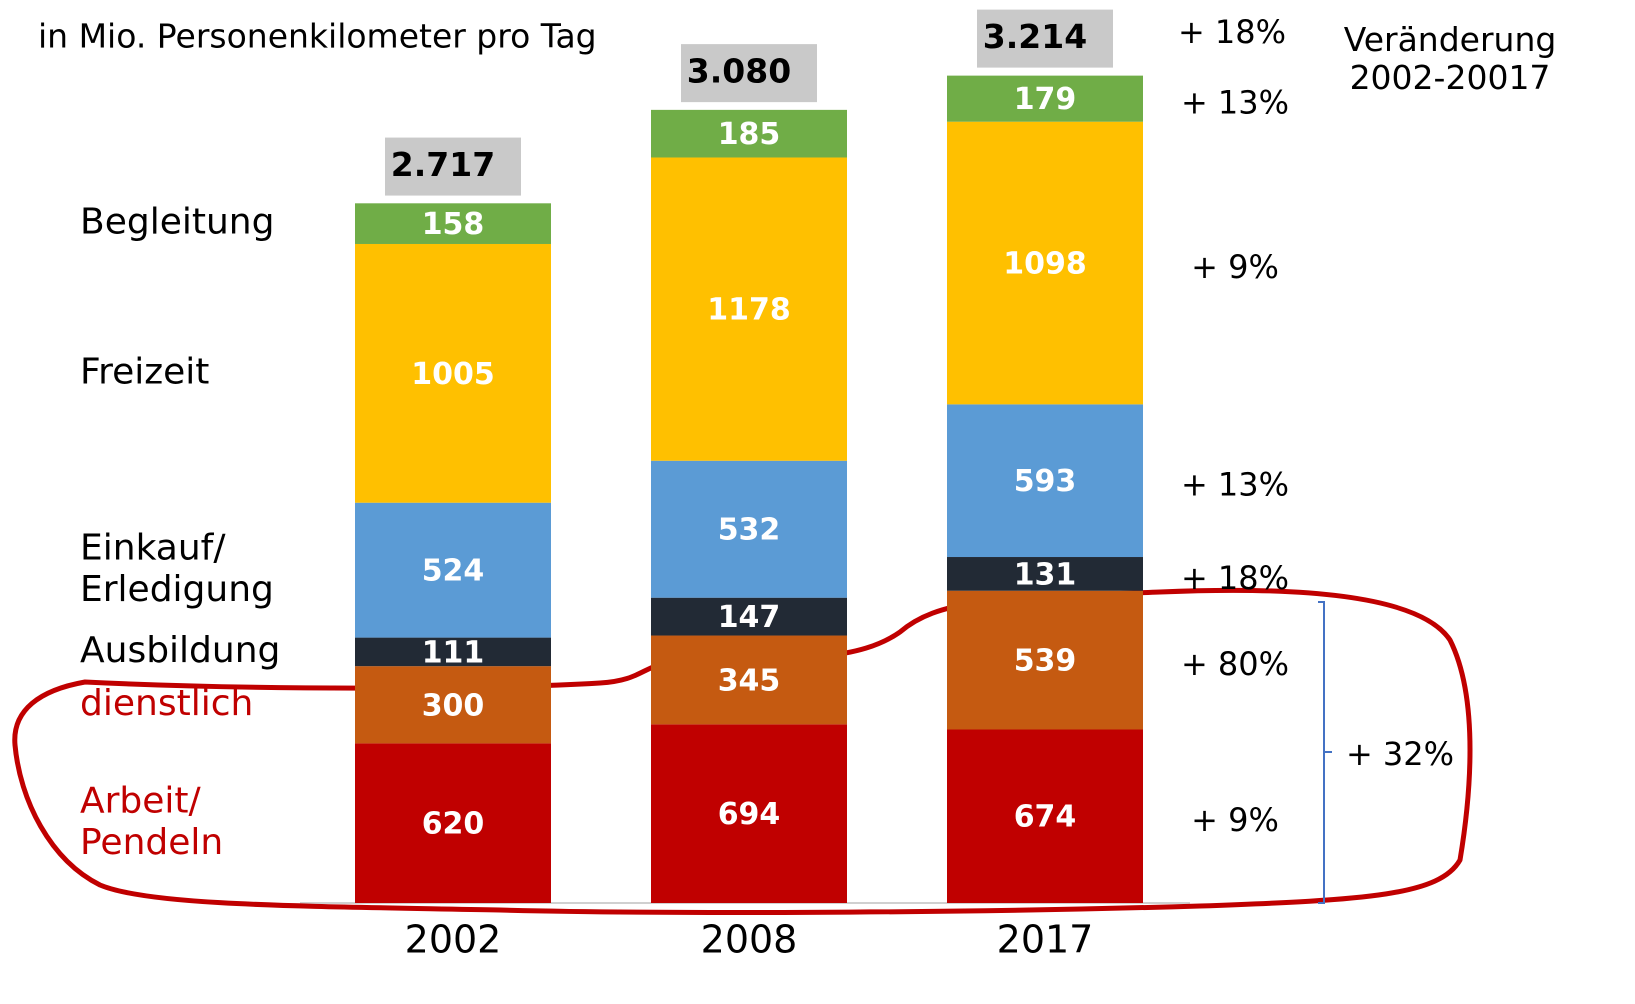 The height and width of the screenshot is (1004, 1635). I want to click on change-label: + 18%, so click(1235, 578).